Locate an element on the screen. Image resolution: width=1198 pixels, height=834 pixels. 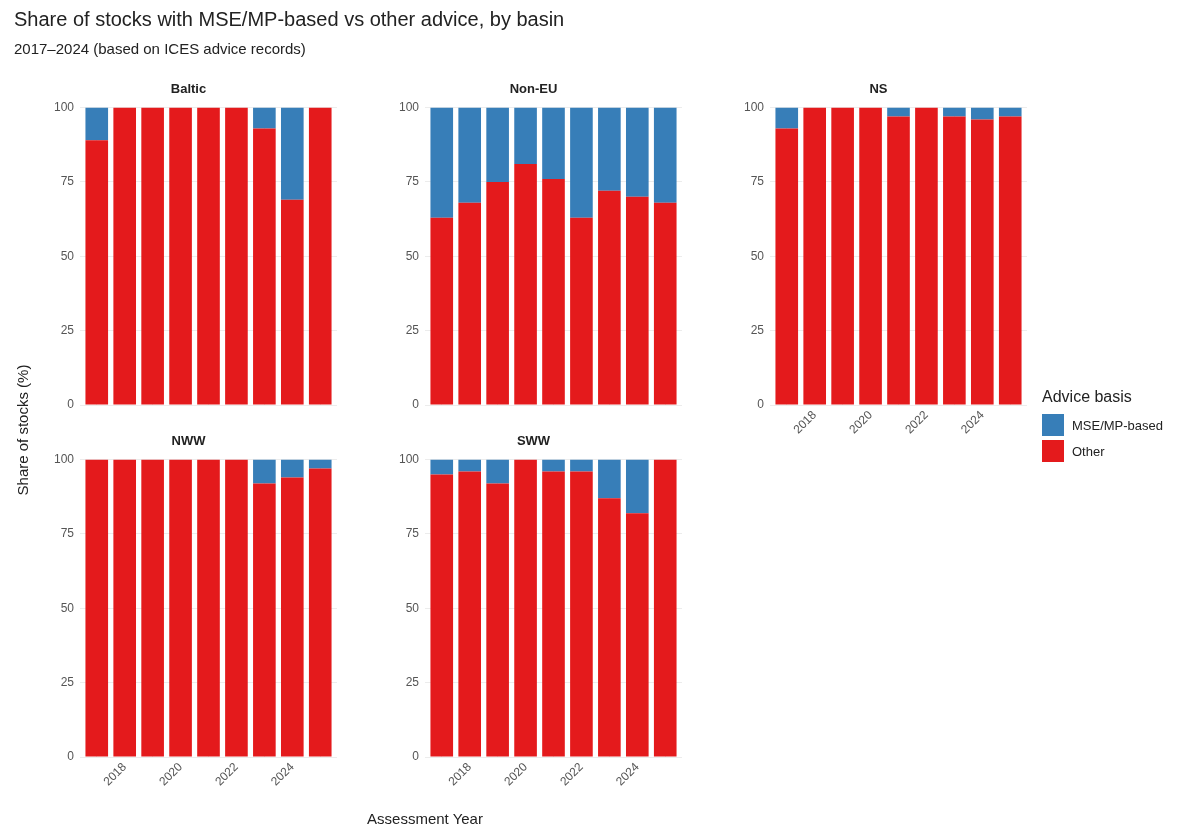
x-axis-title: Assessment Year is located at coordinates (425, 818).